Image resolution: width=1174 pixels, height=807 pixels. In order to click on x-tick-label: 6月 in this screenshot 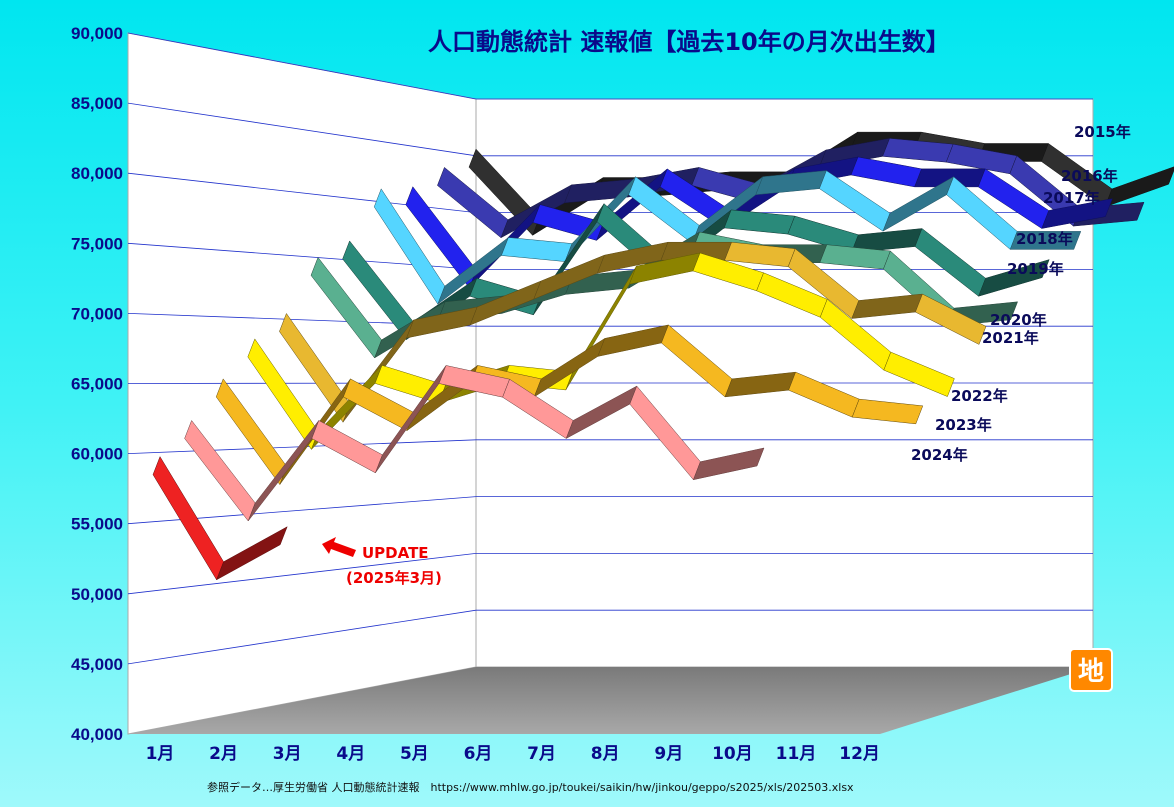, I will do `click(478, 754)`.